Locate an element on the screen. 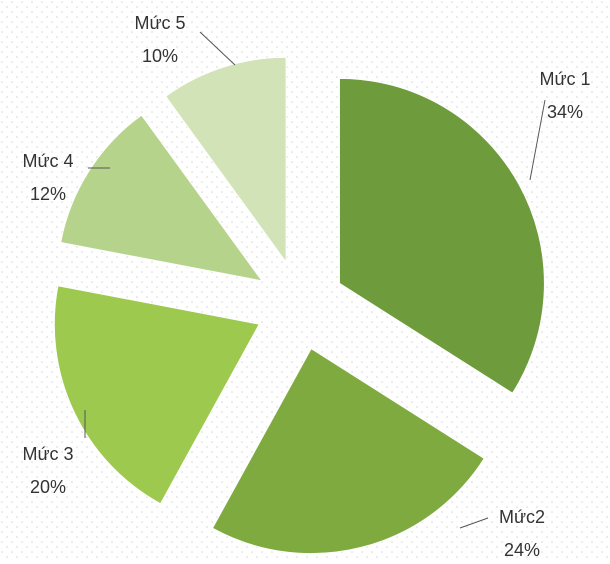 This screenshot has width=610, height=564. slice-label: Mức 3 is located at coordinates (47, 454).